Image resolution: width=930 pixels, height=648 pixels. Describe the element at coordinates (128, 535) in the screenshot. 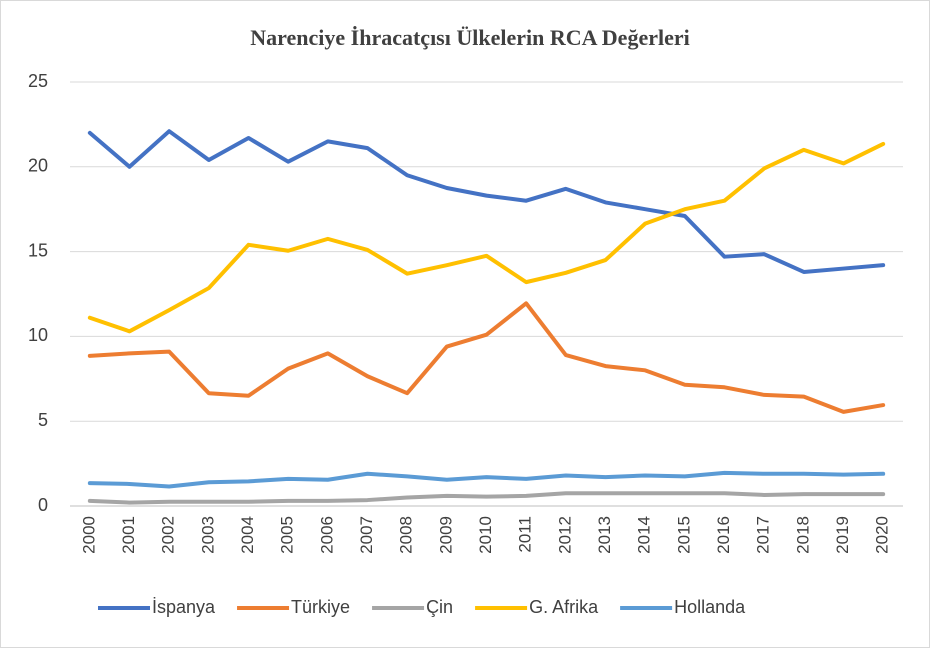

I see `x-tick-label: 2001` at that location.